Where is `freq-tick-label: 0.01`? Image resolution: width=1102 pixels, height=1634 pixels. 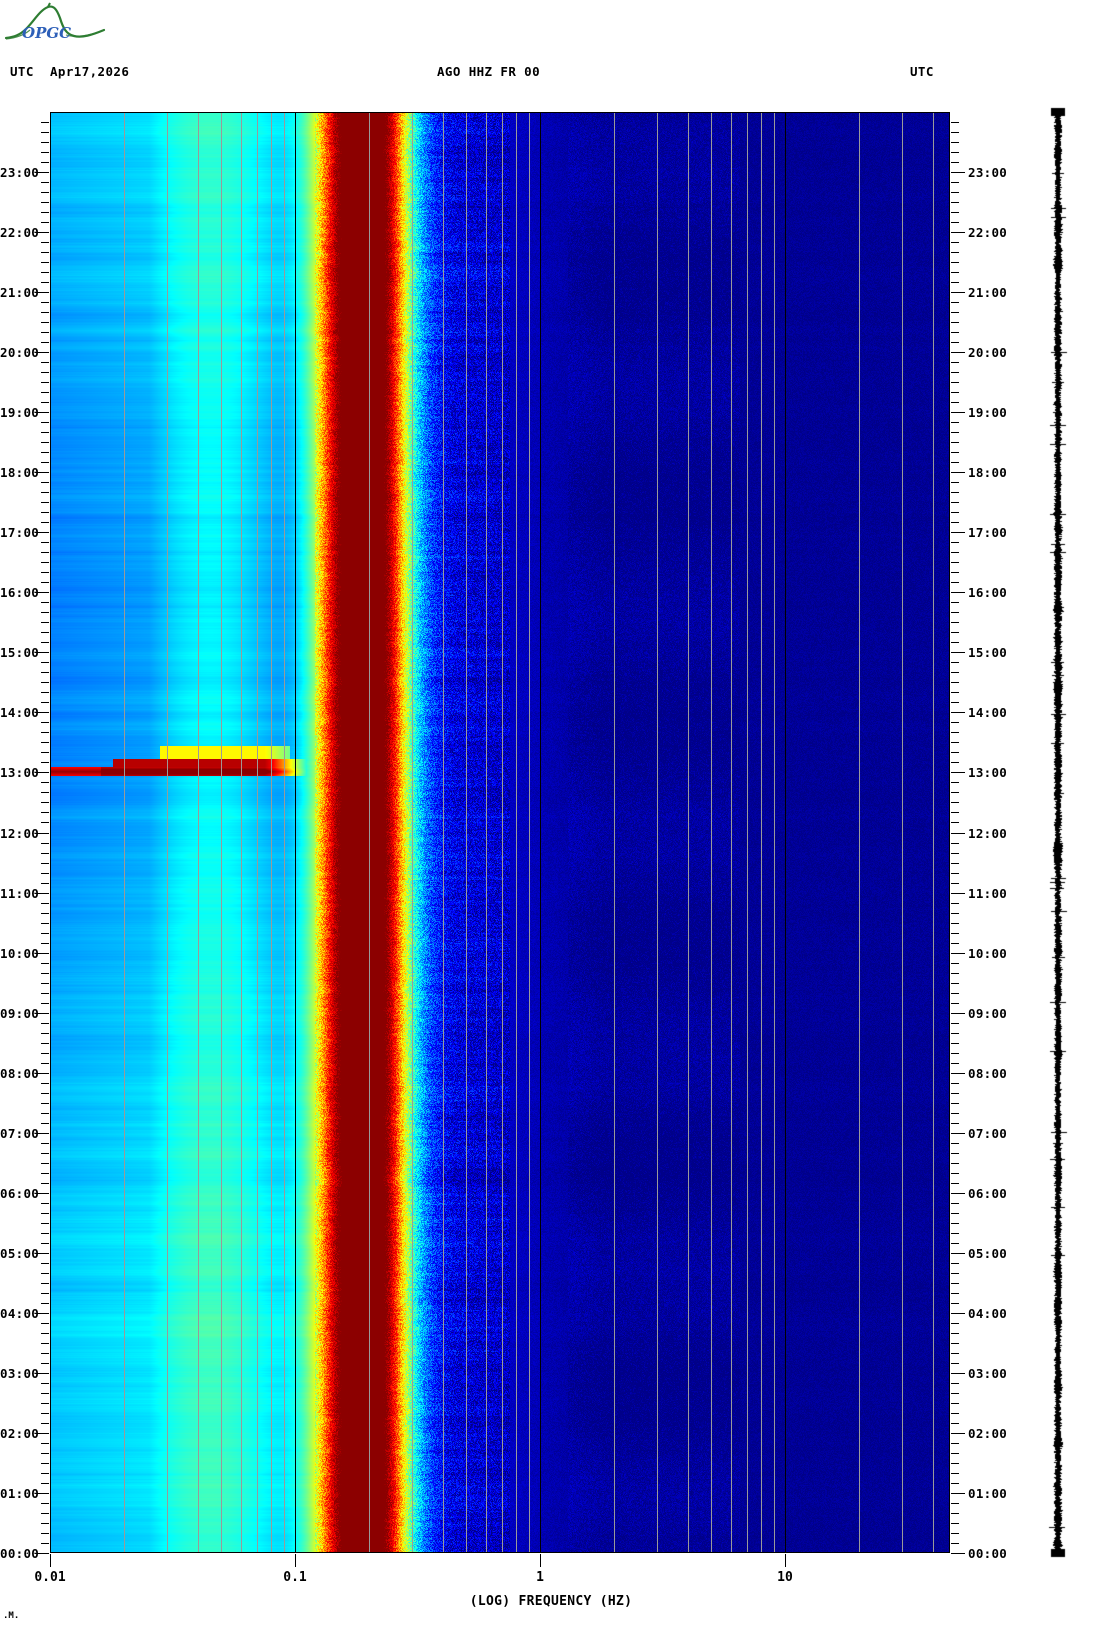
freq-tick-label: 0.01 is located at coordinates (50, 1577).